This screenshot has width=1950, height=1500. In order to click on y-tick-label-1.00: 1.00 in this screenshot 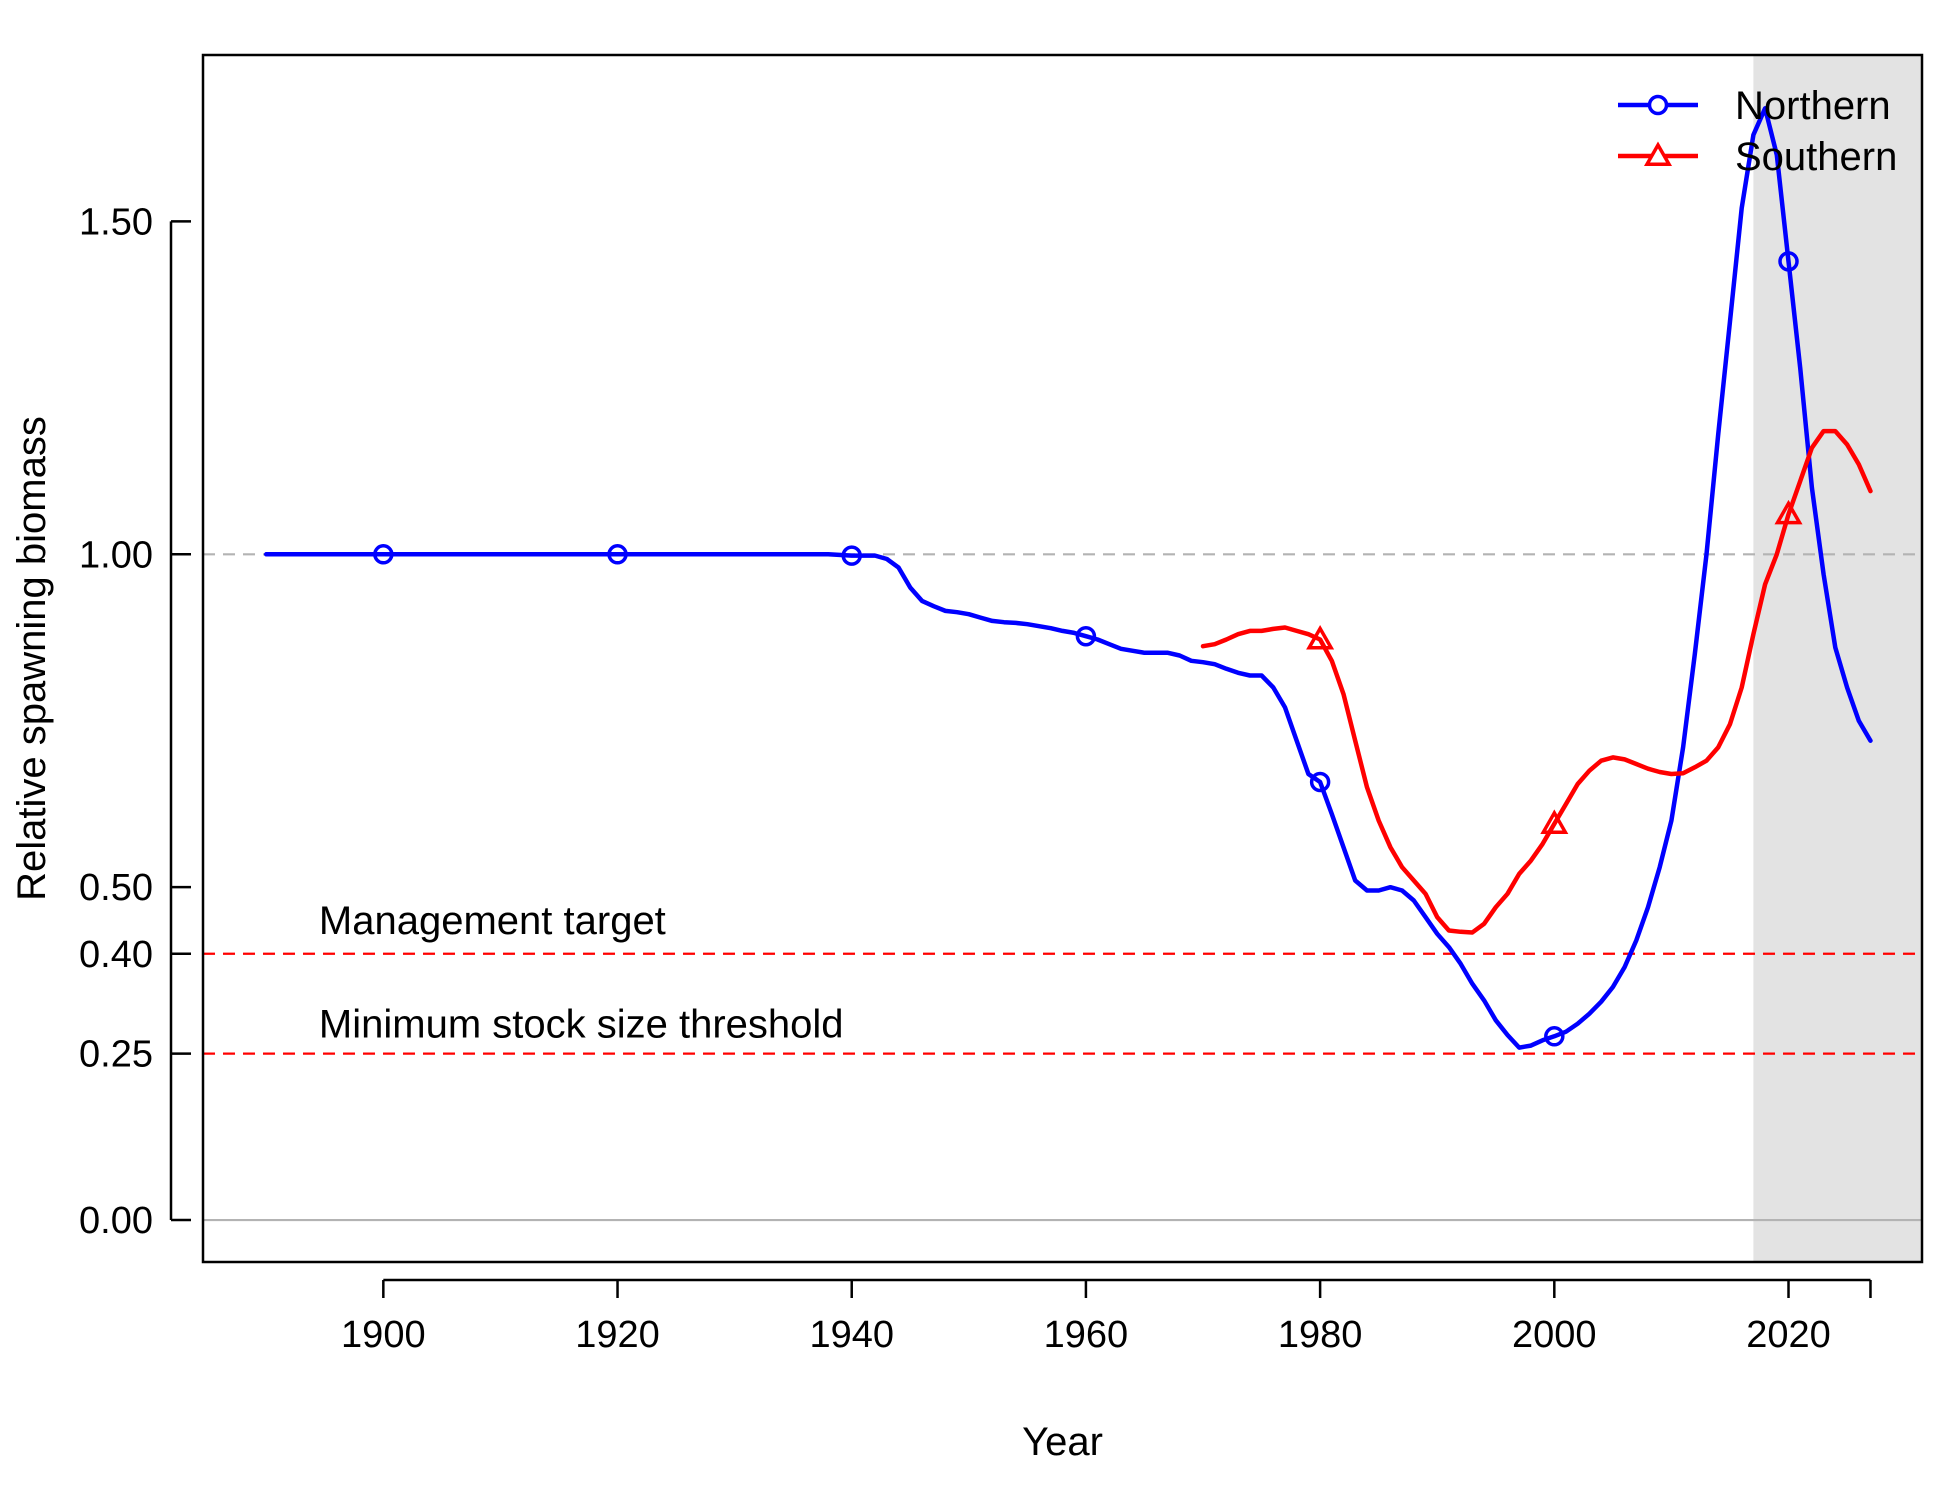, I will do `click(116, 555)`.